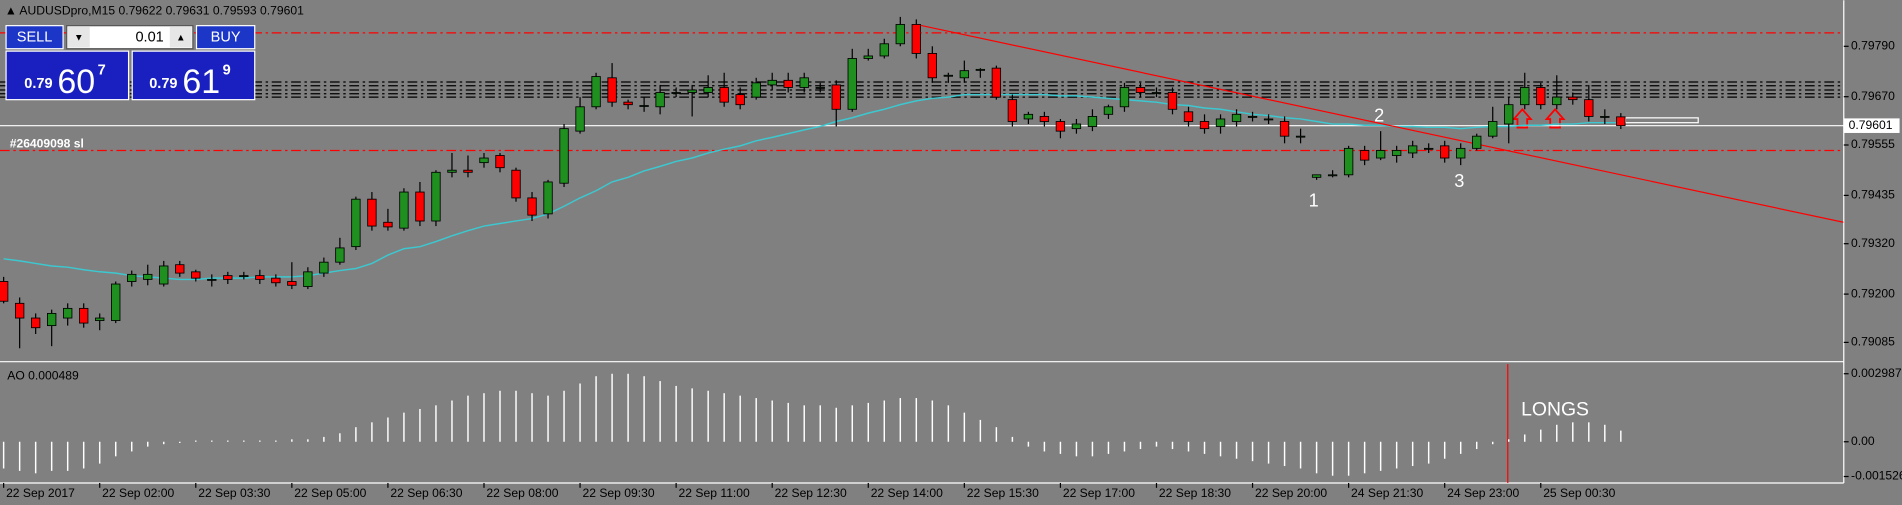 This screenshot has height=505, width=1902. I want to click on sell-label: SELL, so click(35, 38).